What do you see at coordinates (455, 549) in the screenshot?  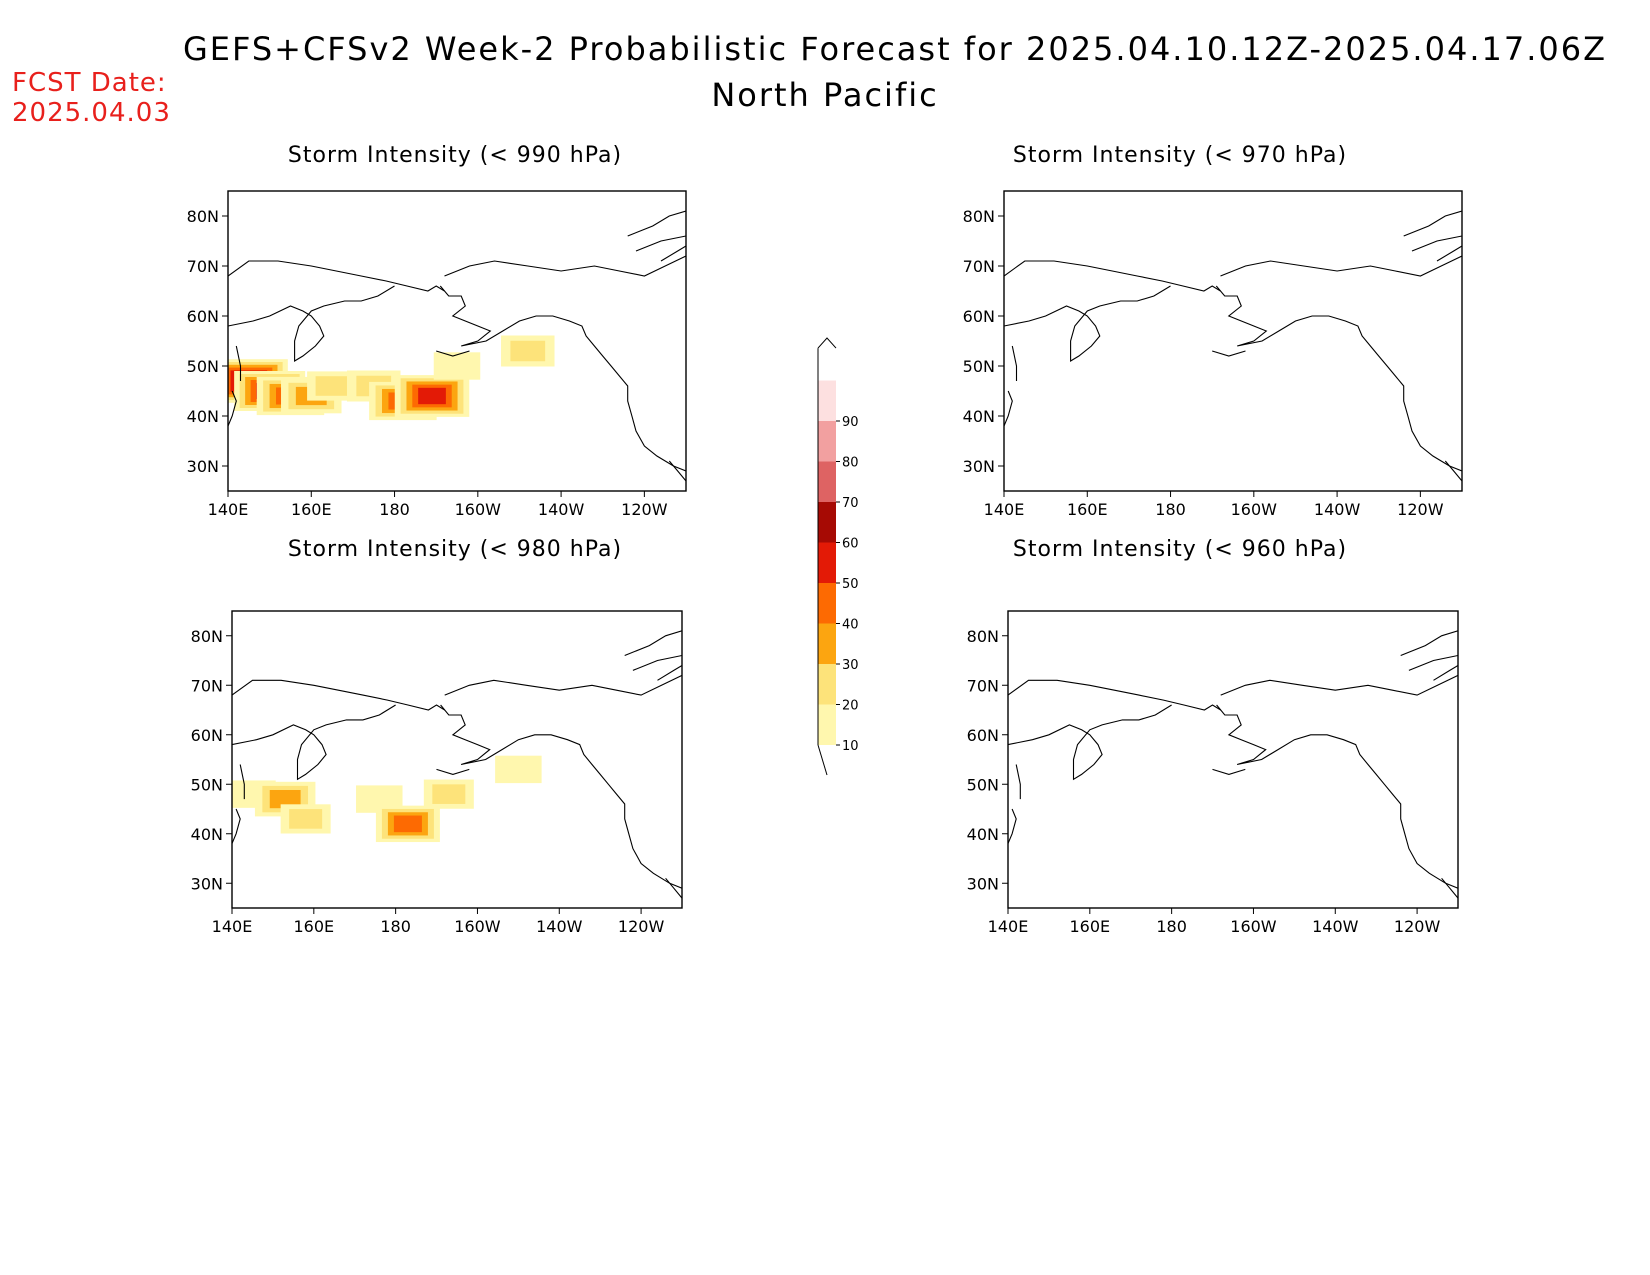 I see `panel-title-980: Storm Intensity (< 980 hPa)` at bounding box center [455, 549].